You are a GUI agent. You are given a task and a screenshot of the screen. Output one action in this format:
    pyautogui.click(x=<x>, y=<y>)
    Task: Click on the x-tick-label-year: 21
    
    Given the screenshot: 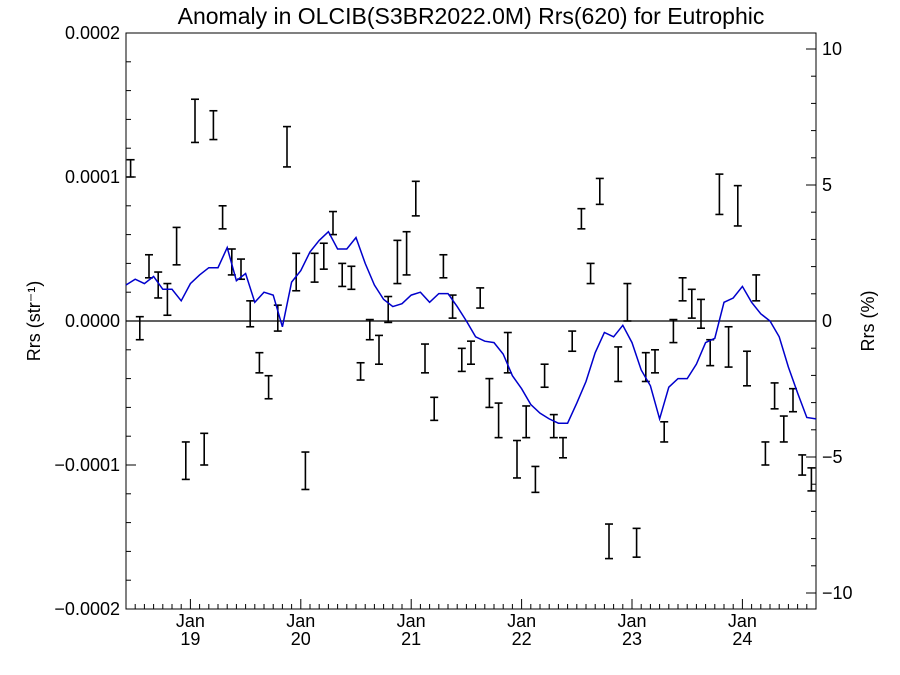 What is the action you would take?
    pyautogui.click(x=411, y=639)
    